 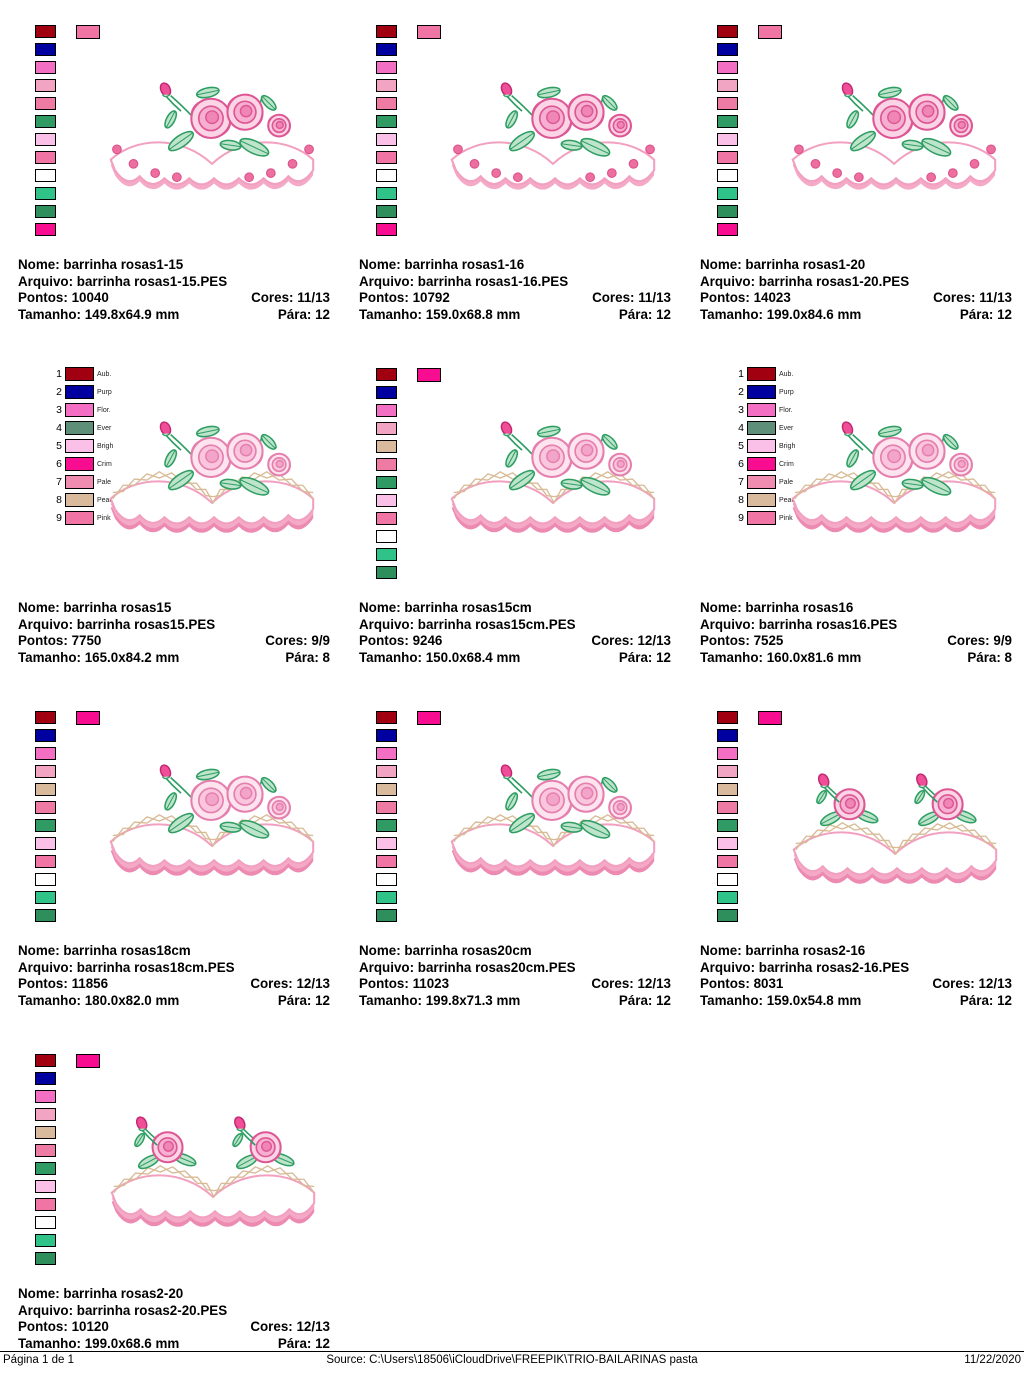 What do you see at coordinates (834, 281) in the screenshot?
I see `design-file-value: barrinha rosas1-20.PES` at bounding box center [834, 281].